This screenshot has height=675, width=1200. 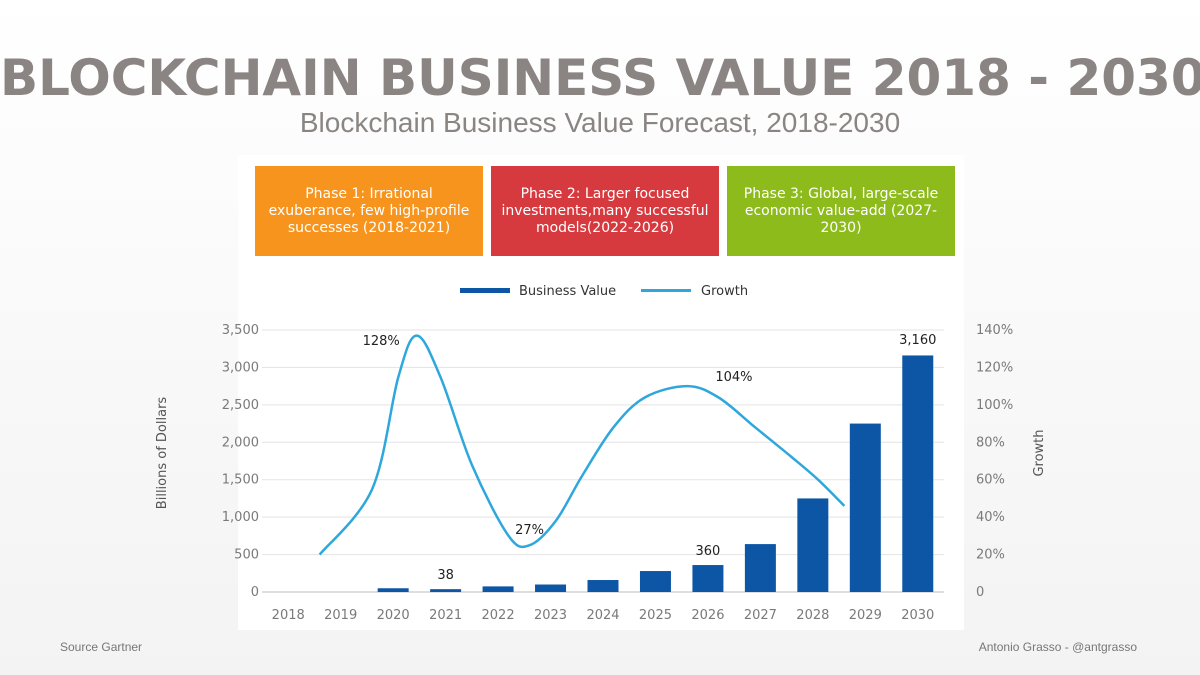 What do you see at coordinates (582, 445) in the screenshot?
I see `growth-line` at bounding box center [582, 445].